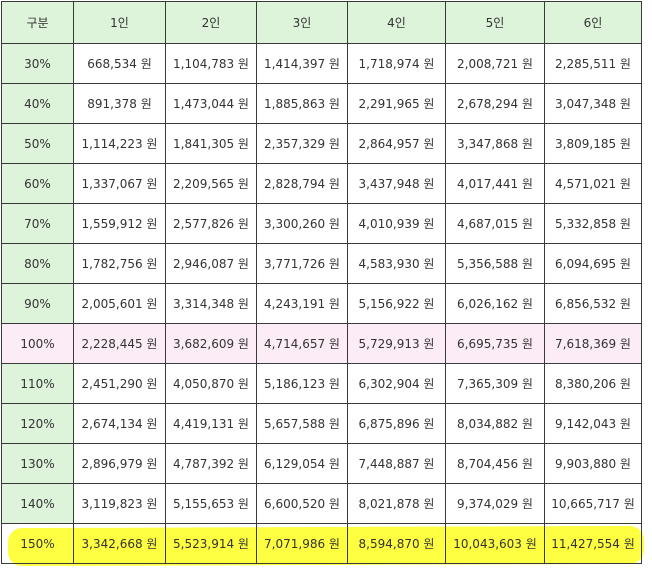  What do you see at coordinates (302, 303) in the screenshot?
I see `table-cell: 4,243,191 원` at bounding box center [302, 303].